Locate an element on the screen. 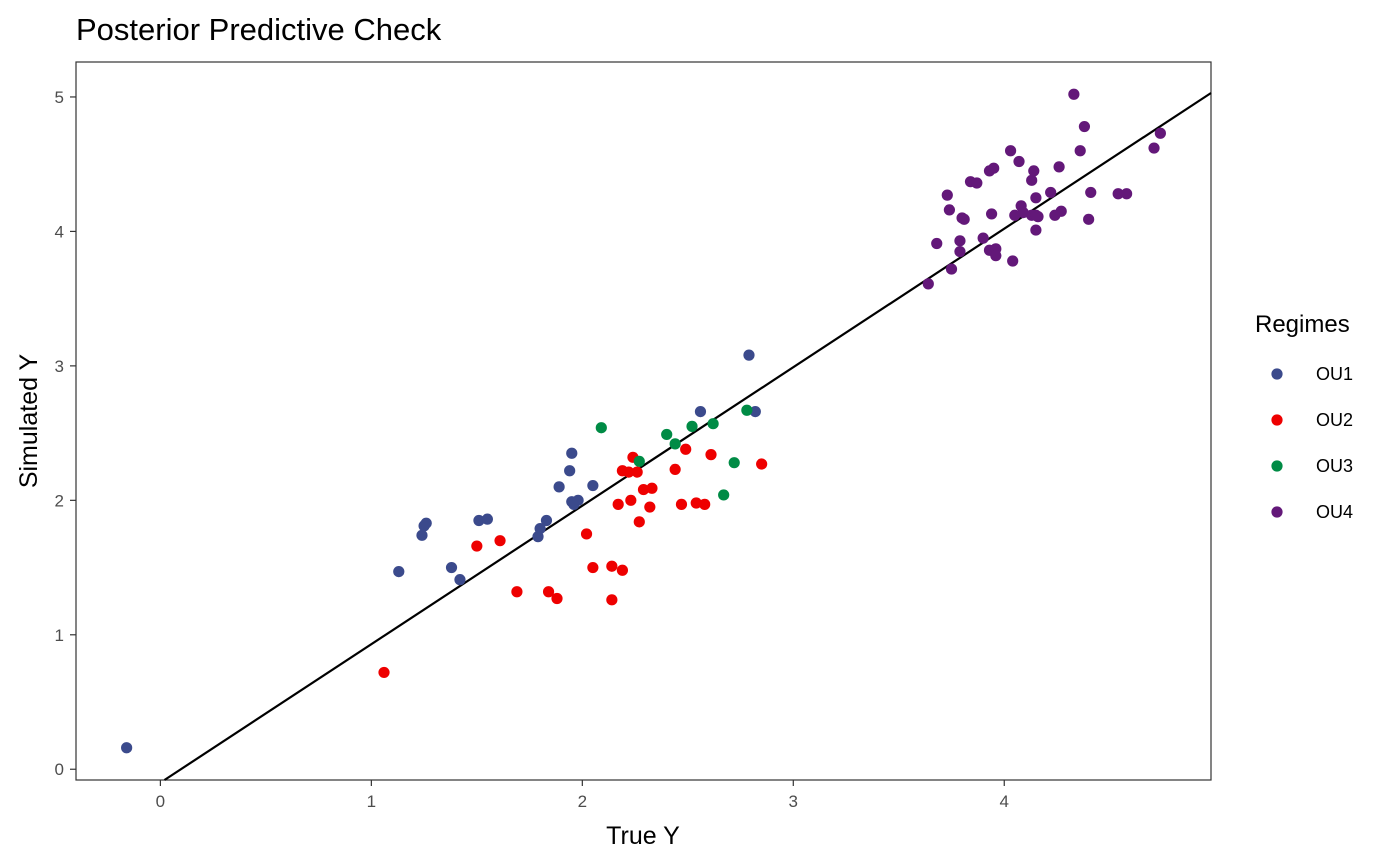 This screenshot has width=1400, height=865. legend-title: Regimes is located at coordinates (1302, 324).